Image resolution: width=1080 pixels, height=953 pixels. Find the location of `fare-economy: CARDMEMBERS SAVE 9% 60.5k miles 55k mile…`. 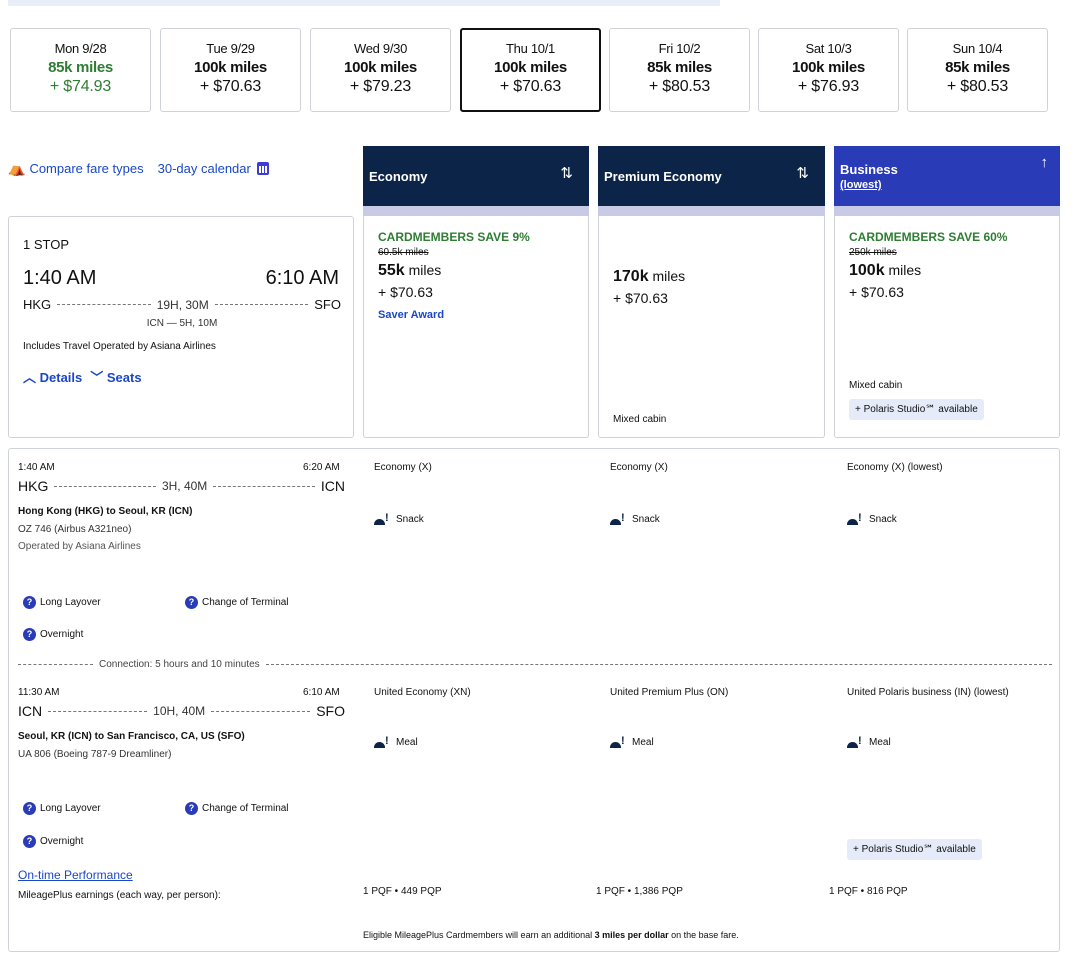

fare-economy: CARDMEMBERS SAVE 9% 60.5k miles 55k mile… is located at coordinates (476, 327).